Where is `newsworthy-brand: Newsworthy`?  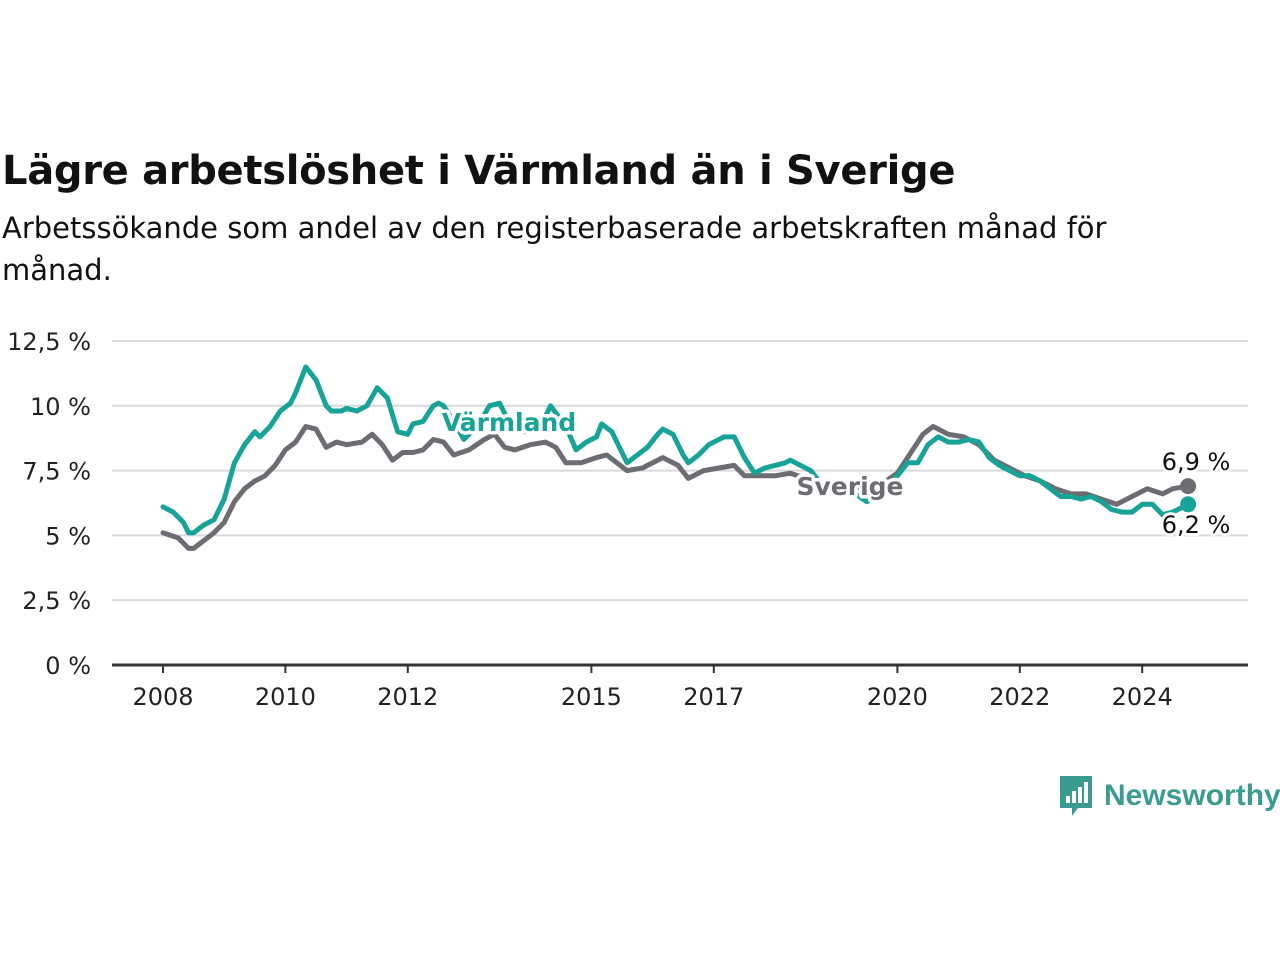
newsworthy-brand: Newsworthy is located at coordinates (1169, 796).